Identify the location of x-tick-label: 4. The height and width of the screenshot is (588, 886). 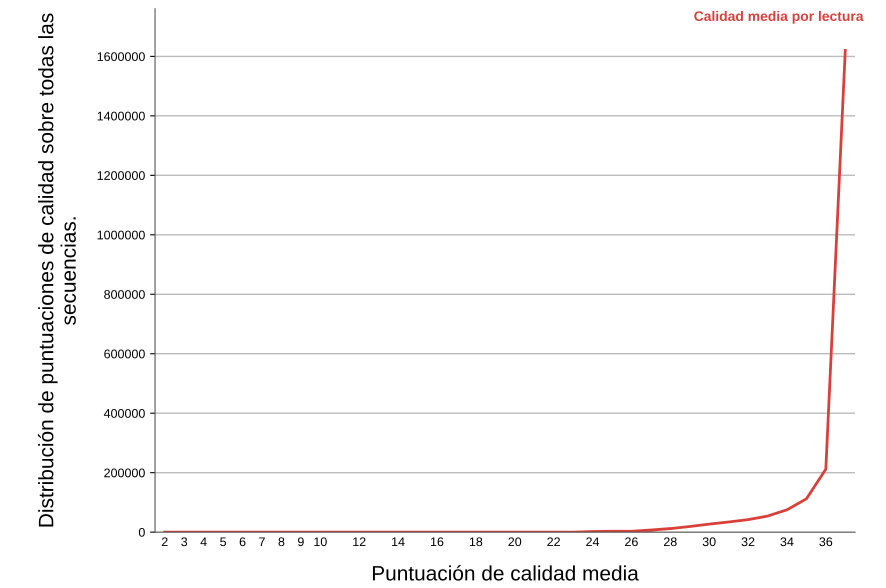
(203, 541).